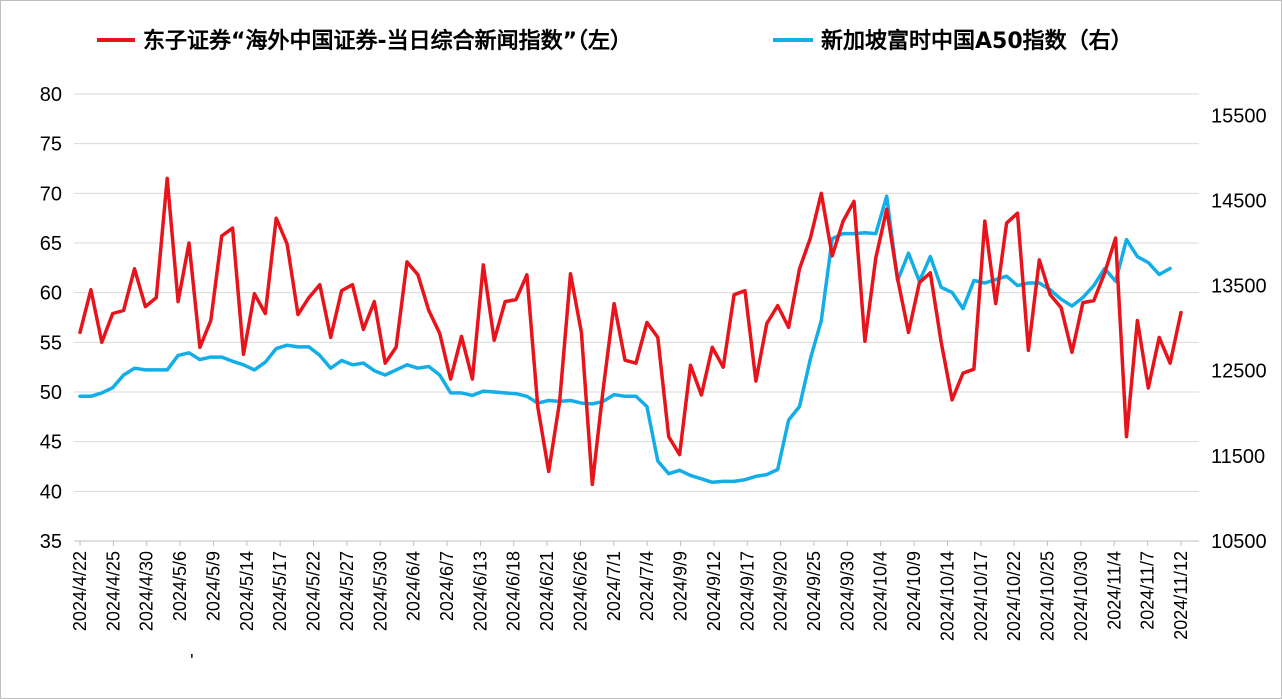  What do you see at coordinates (981, 596) in the screenshot?
I see `x-tick-label: 2024/10/17` at bounding box center [981, 596].